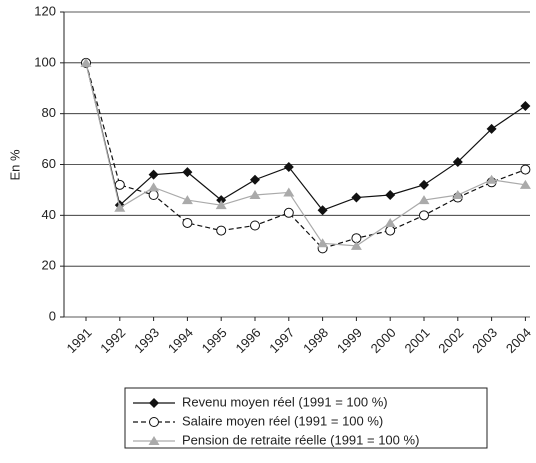 This screenshot has width=536, height=463. I want to click on y-tick-label: 80, so click(49, 112).